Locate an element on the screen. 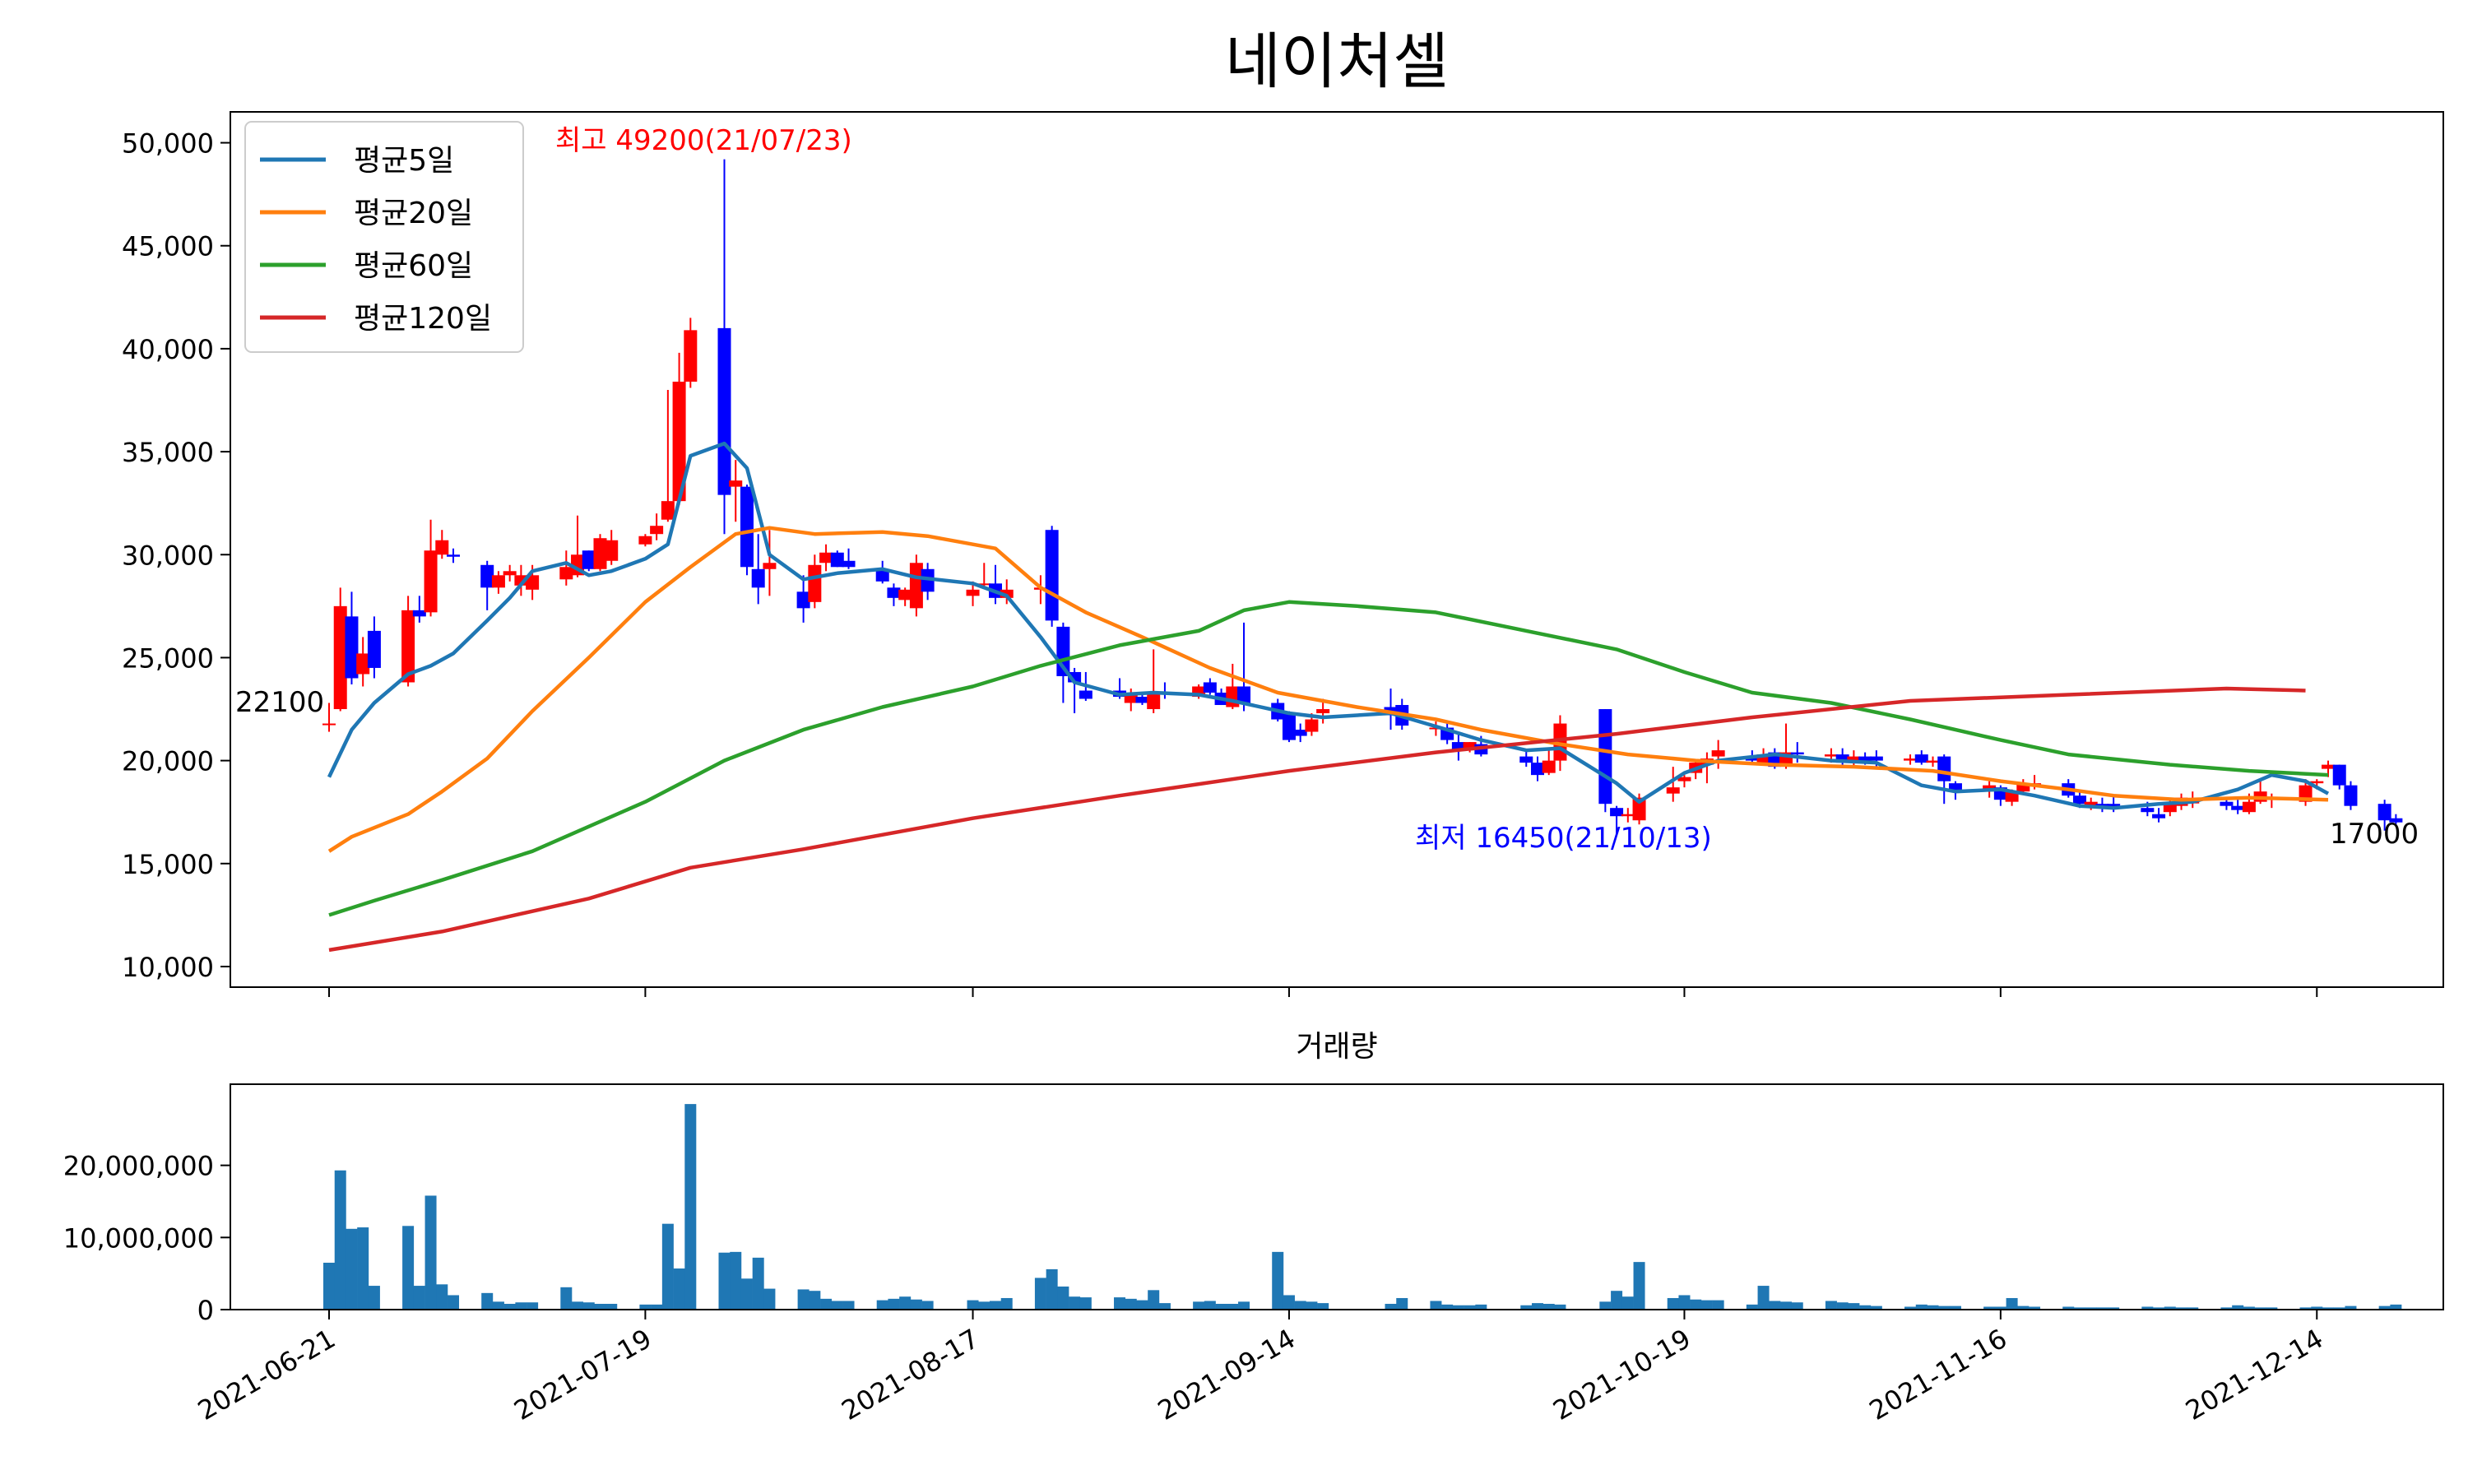  high-annotation: 최고 49200(21/07/23) is located at coordinates (703, 140).